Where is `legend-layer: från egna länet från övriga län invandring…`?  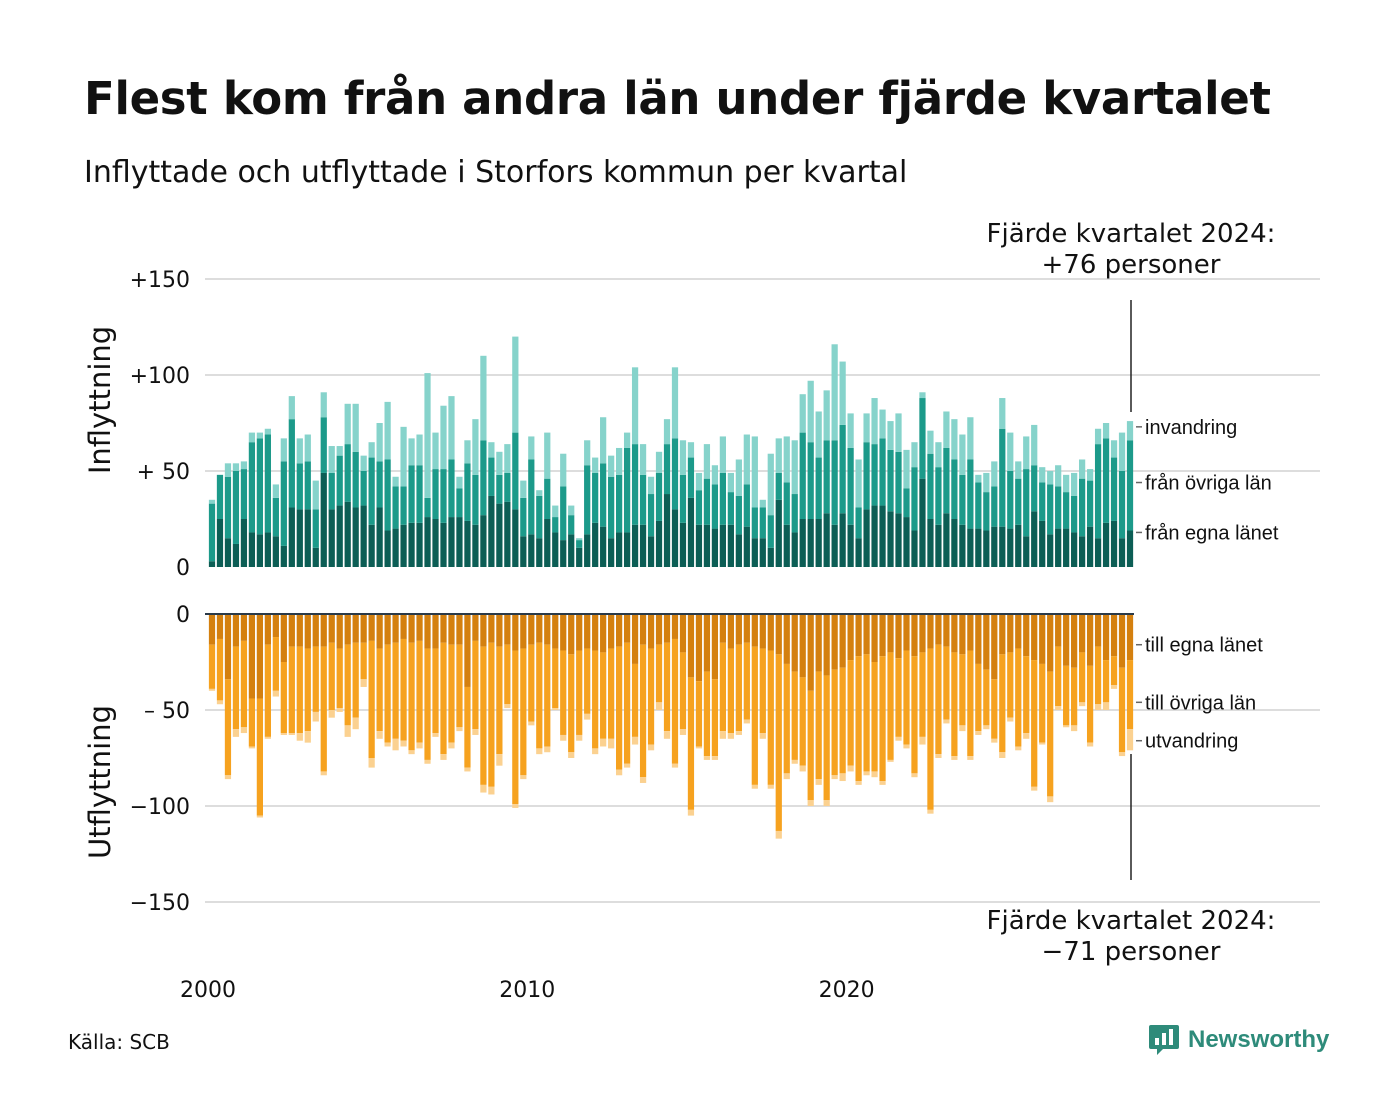 legend-layer: från egna länet från övriga län invandring… is located at coordinates (1207, 585).